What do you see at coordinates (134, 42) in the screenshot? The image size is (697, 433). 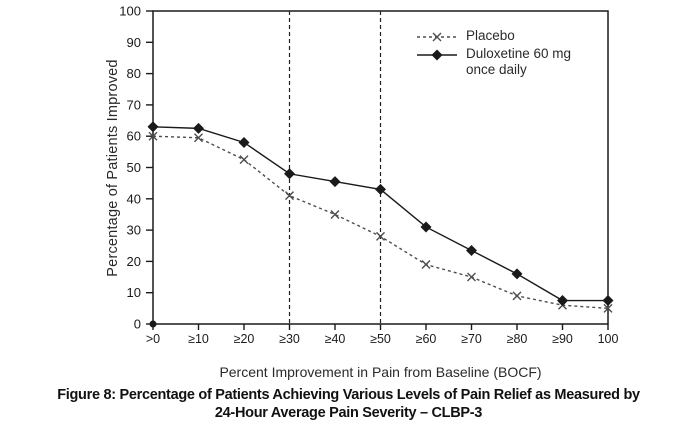 I see `y-tick-label-90: 90` at bounding box center [134, 42].